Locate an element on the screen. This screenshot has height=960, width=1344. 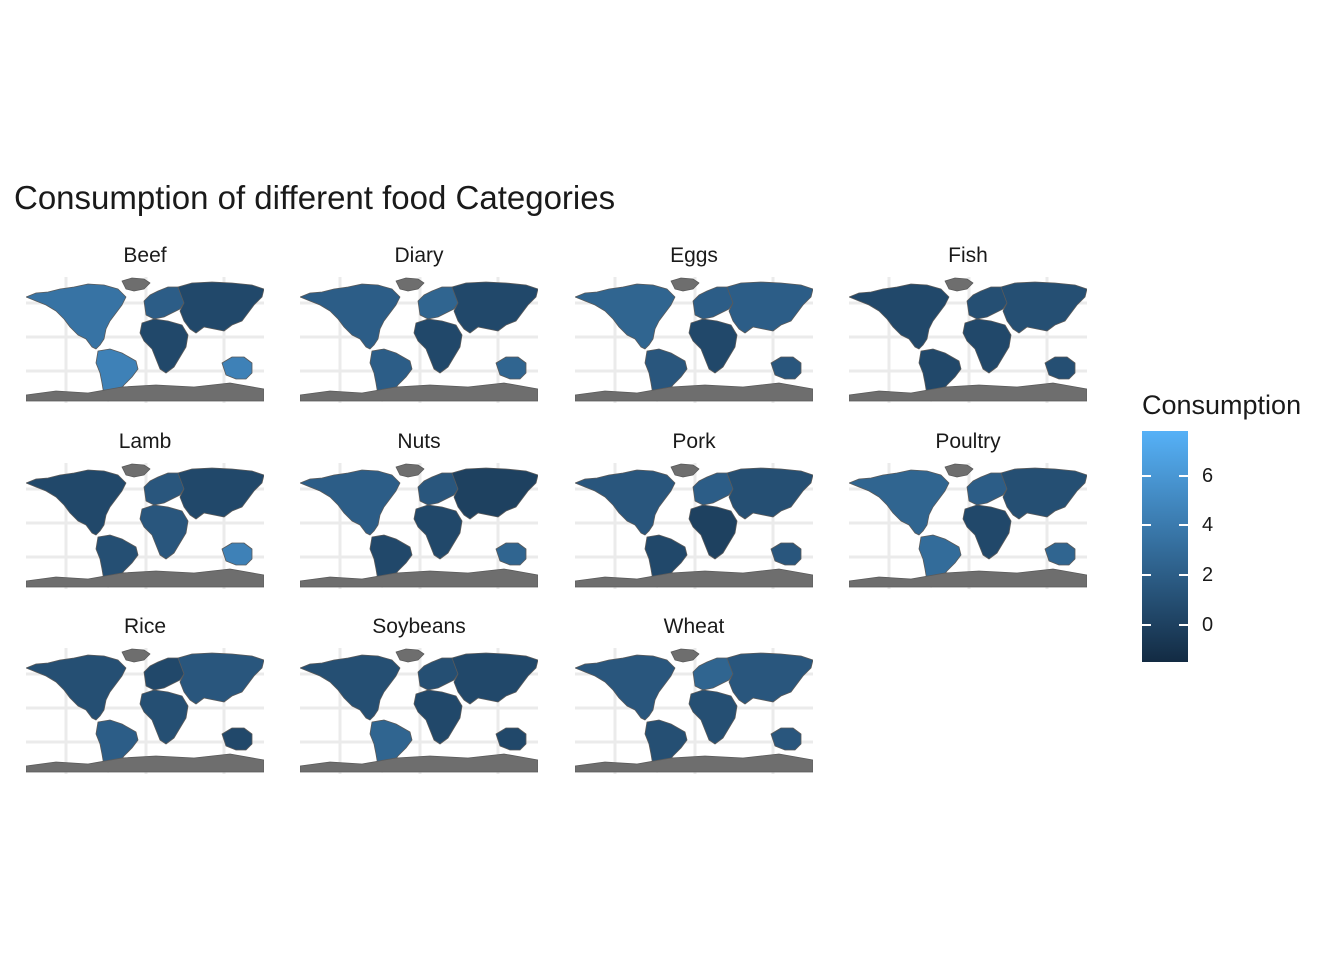
legend-tick-label: 0 is located at coordinates (1208, 624).